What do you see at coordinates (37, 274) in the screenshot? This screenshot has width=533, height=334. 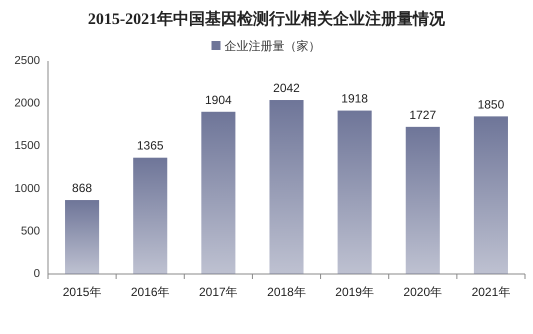 I see `y-tick-label: 0` at bounding box center [37, 274].